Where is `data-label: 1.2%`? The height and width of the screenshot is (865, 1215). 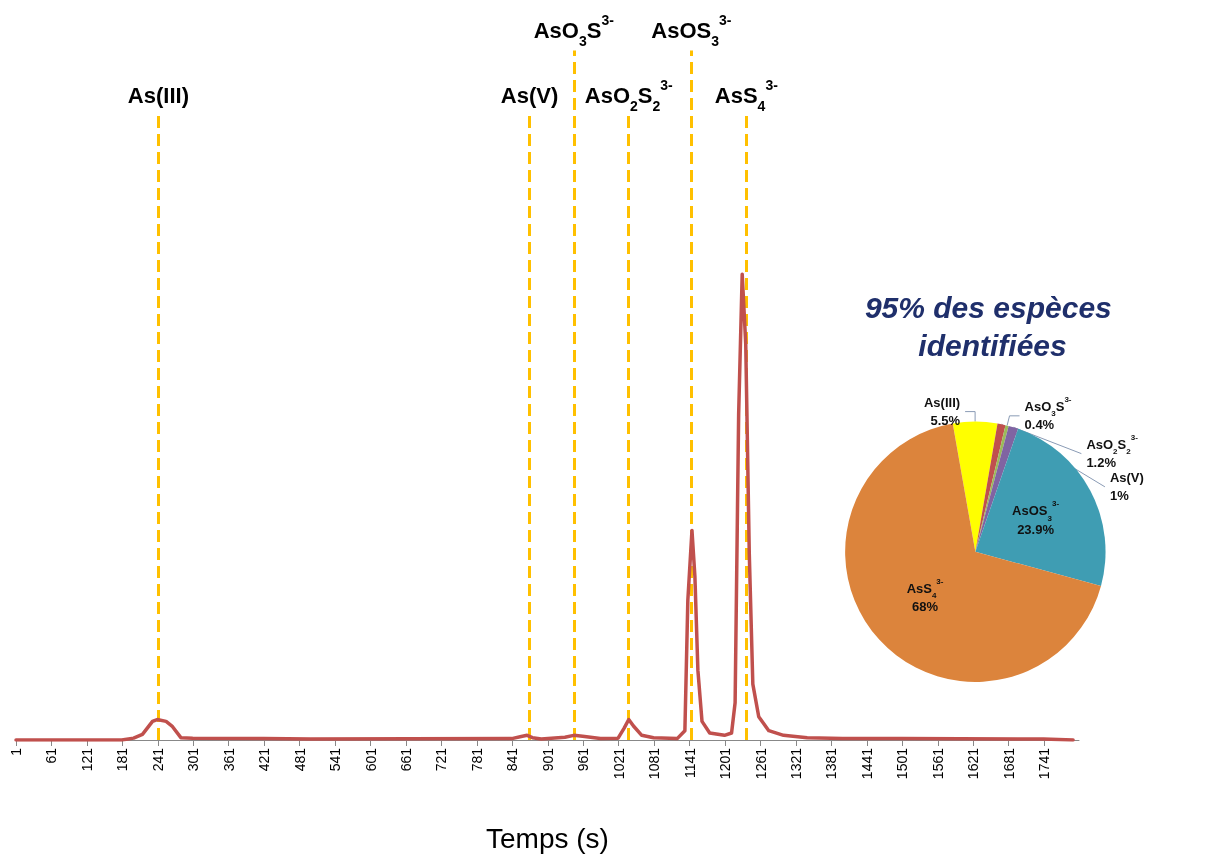 data-label: 1.2% is located at coordinates (1101, 463).